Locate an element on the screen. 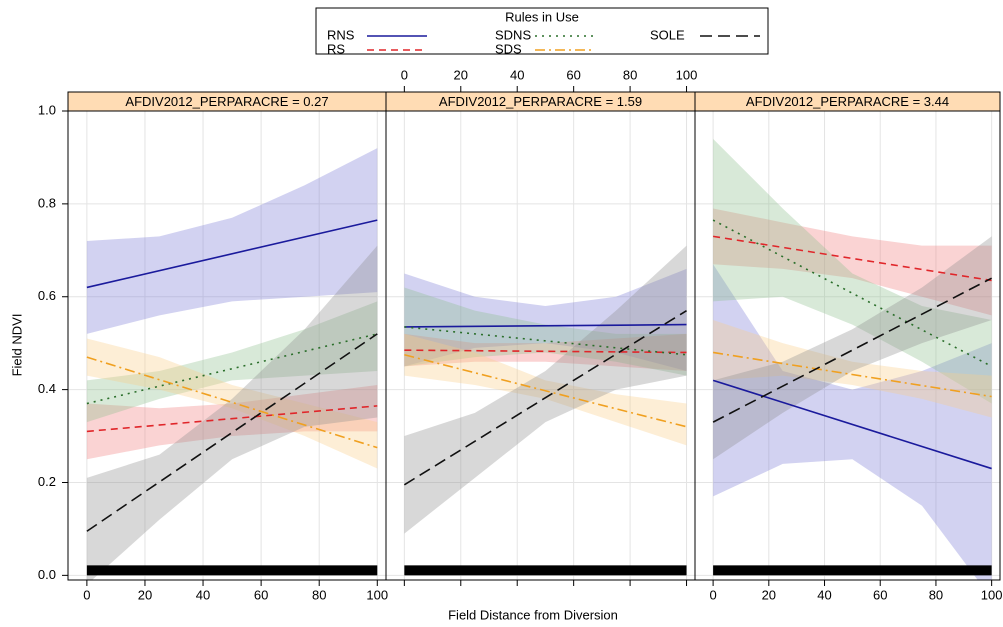 This screenshot has height=627, width=1003. legend-title: Rules in Use is located at coordinates (542, 16).